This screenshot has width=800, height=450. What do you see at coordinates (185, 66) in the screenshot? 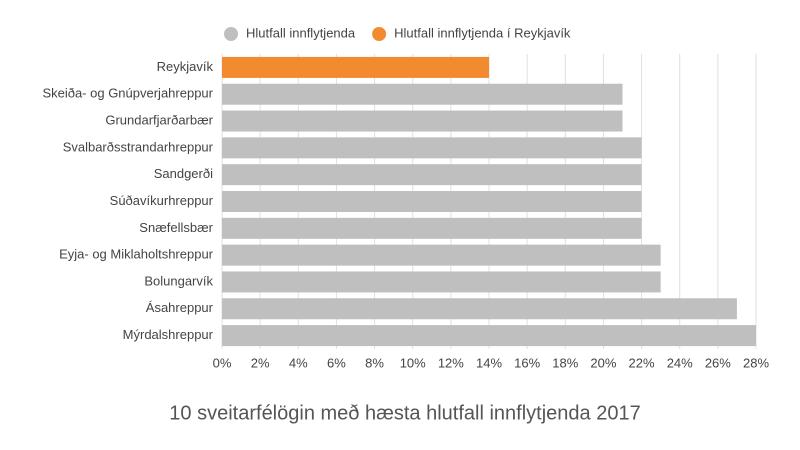
I see `y-tick-label: Reykjavík` at bounding box center [185, 66].